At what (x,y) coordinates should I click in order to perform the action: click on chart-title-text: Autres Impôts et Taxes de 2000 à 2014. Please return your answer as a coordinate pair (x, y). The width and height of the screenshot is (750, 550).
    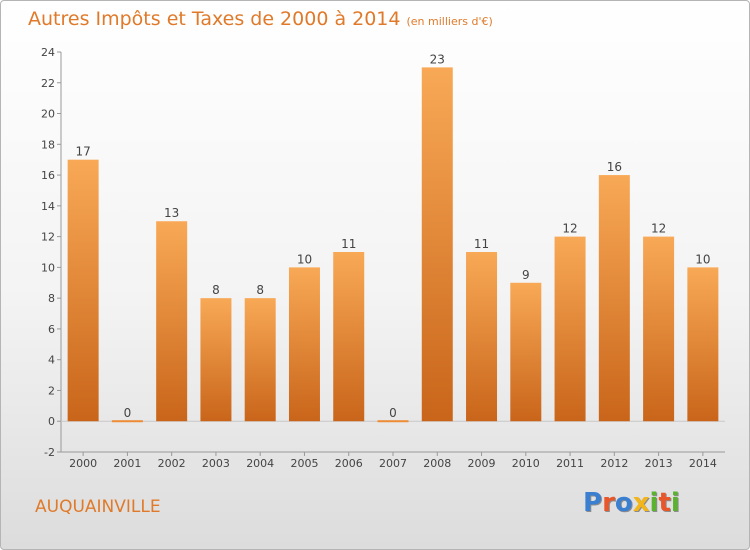
    Looking at the image, I should click on (214, 19).